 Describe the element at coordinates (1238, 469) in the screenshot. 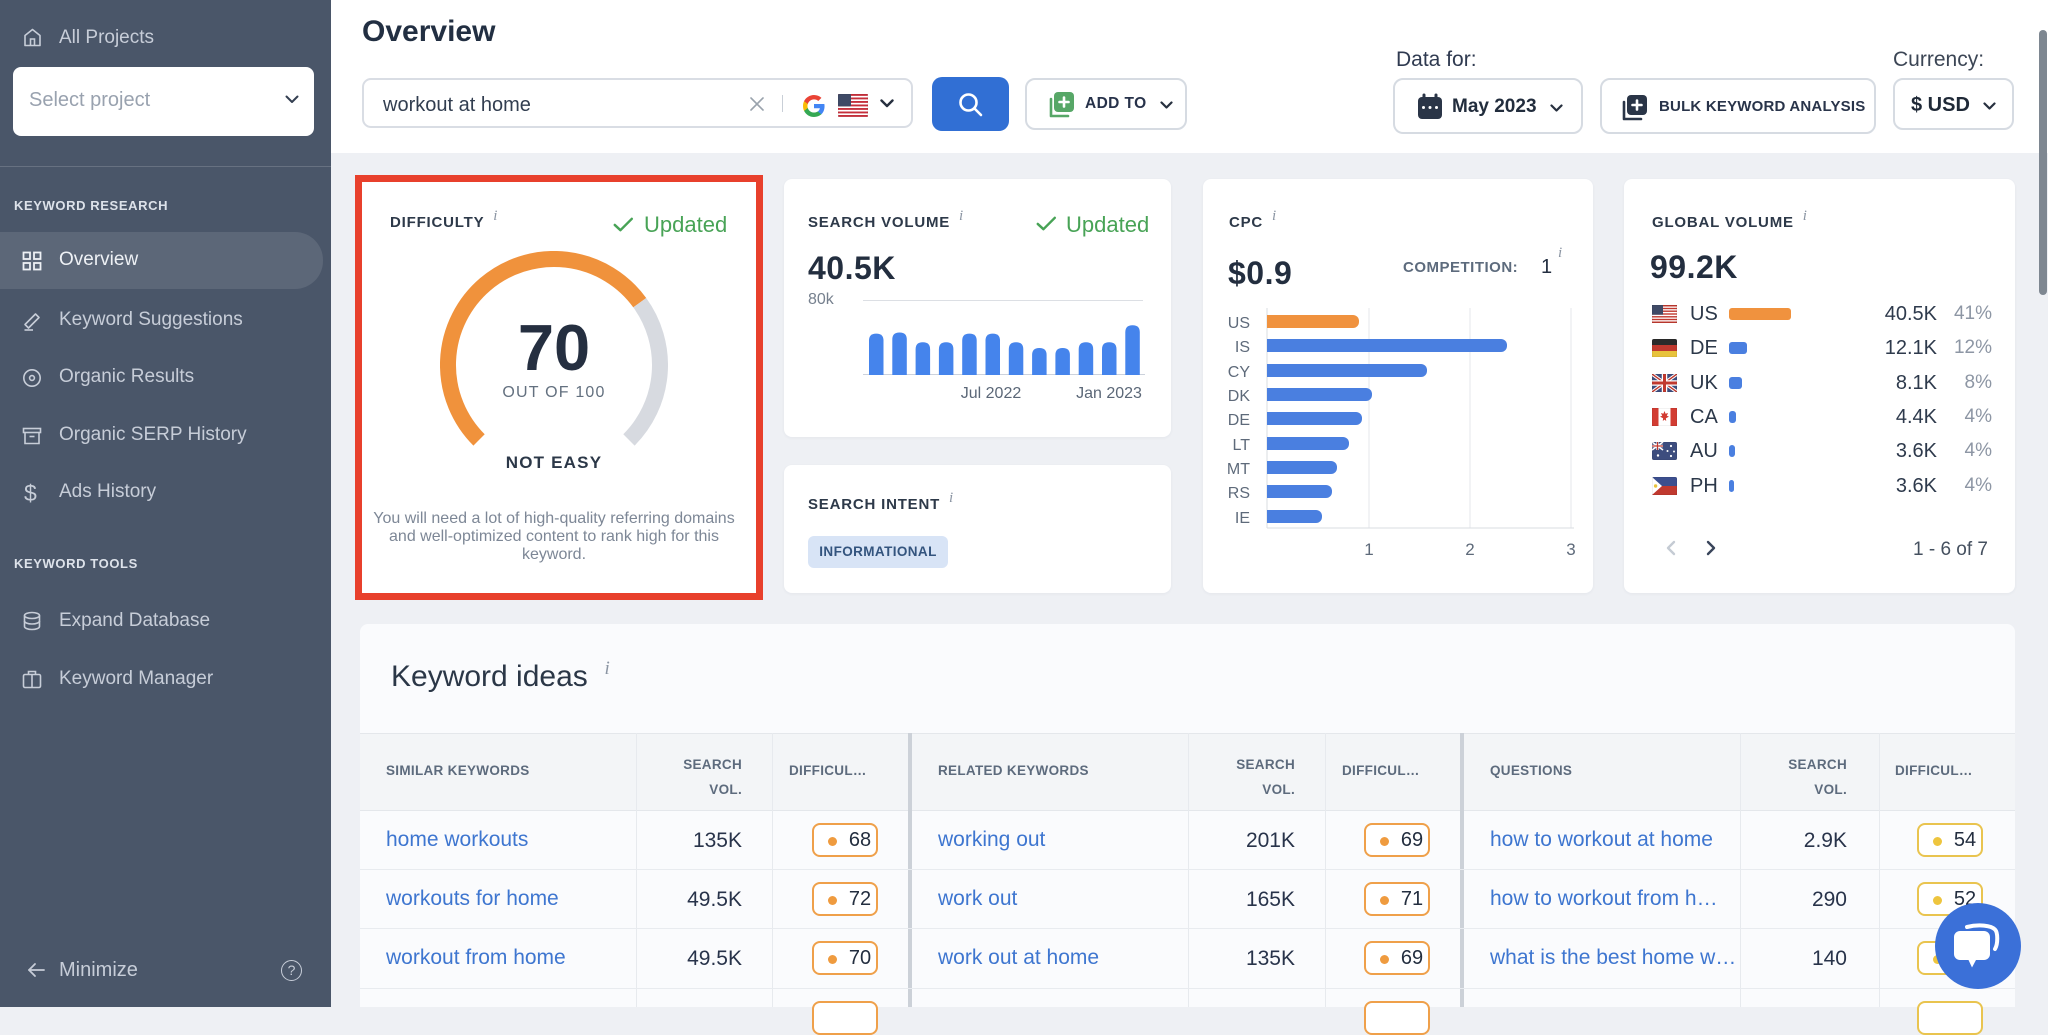

I see `svg-text: MT` at that location.